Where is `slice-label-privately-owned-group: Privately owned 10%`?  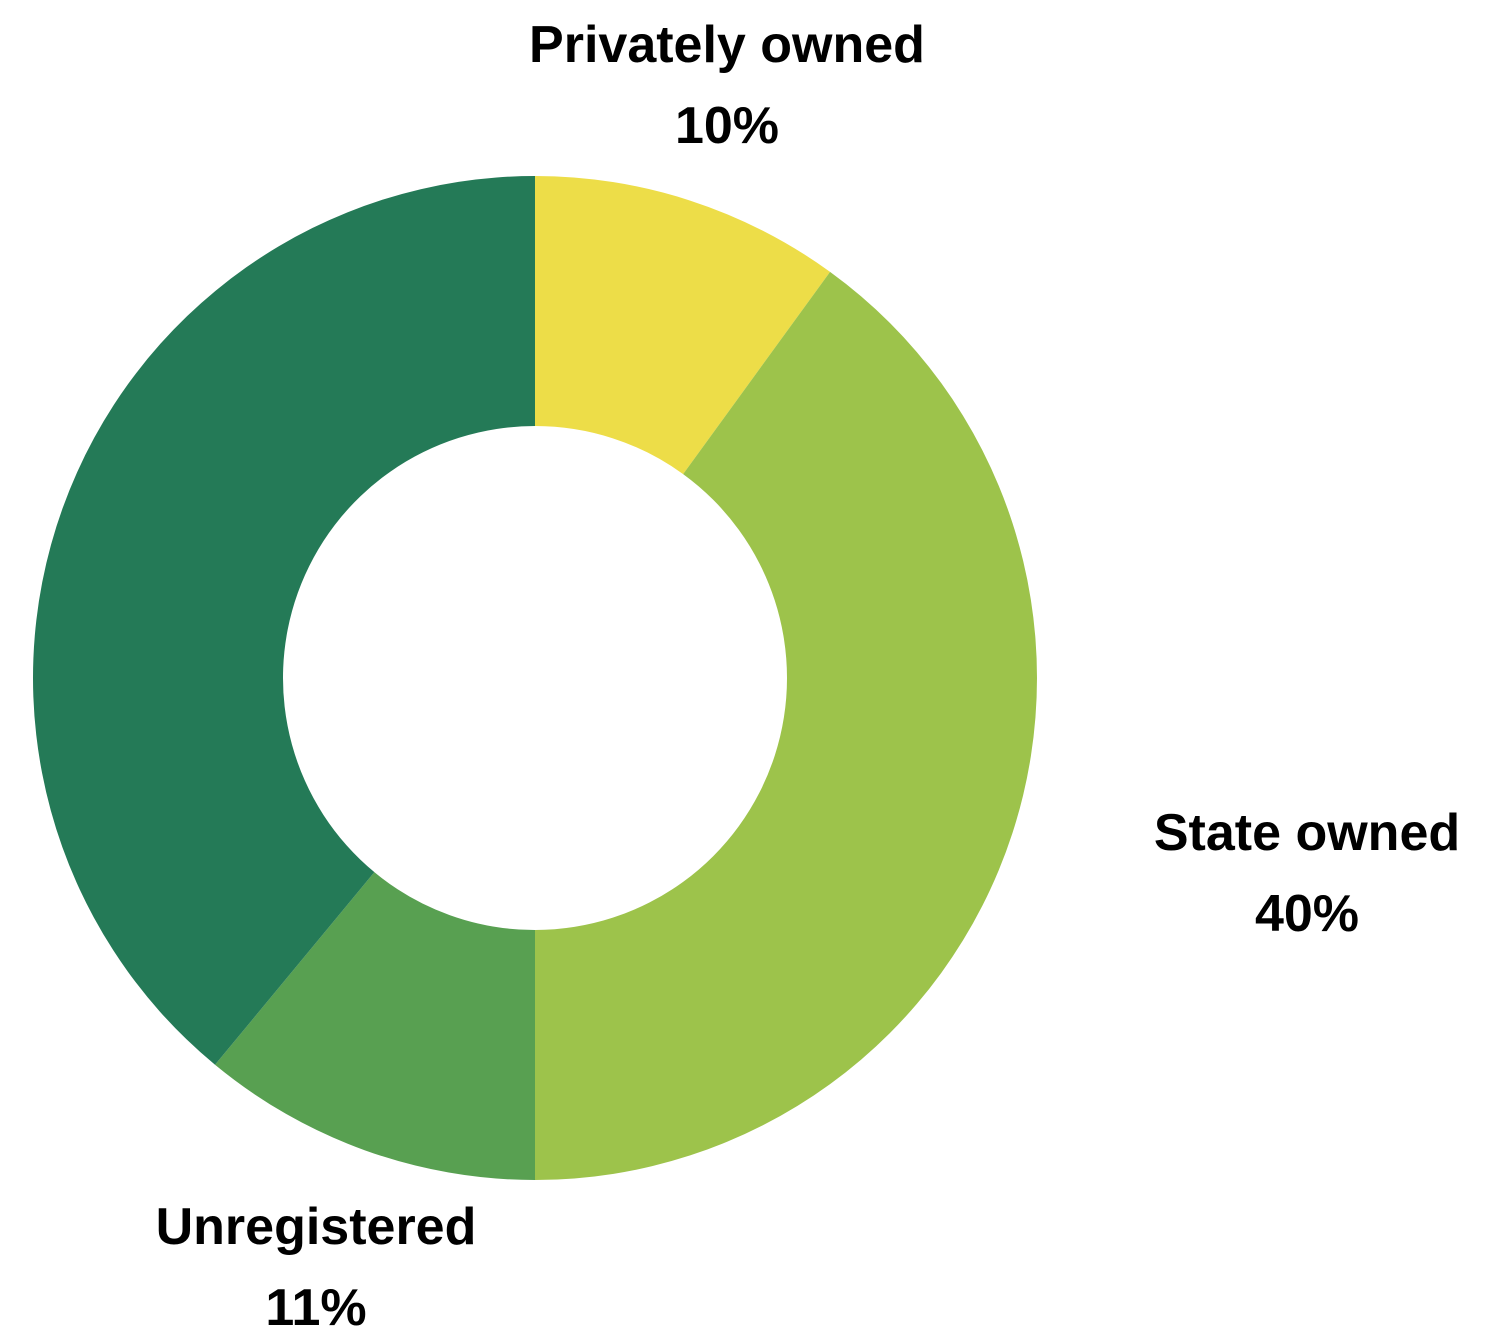
slice-label-privately-owned-group: Privately owned 10% is located at coordinates (727, 85).